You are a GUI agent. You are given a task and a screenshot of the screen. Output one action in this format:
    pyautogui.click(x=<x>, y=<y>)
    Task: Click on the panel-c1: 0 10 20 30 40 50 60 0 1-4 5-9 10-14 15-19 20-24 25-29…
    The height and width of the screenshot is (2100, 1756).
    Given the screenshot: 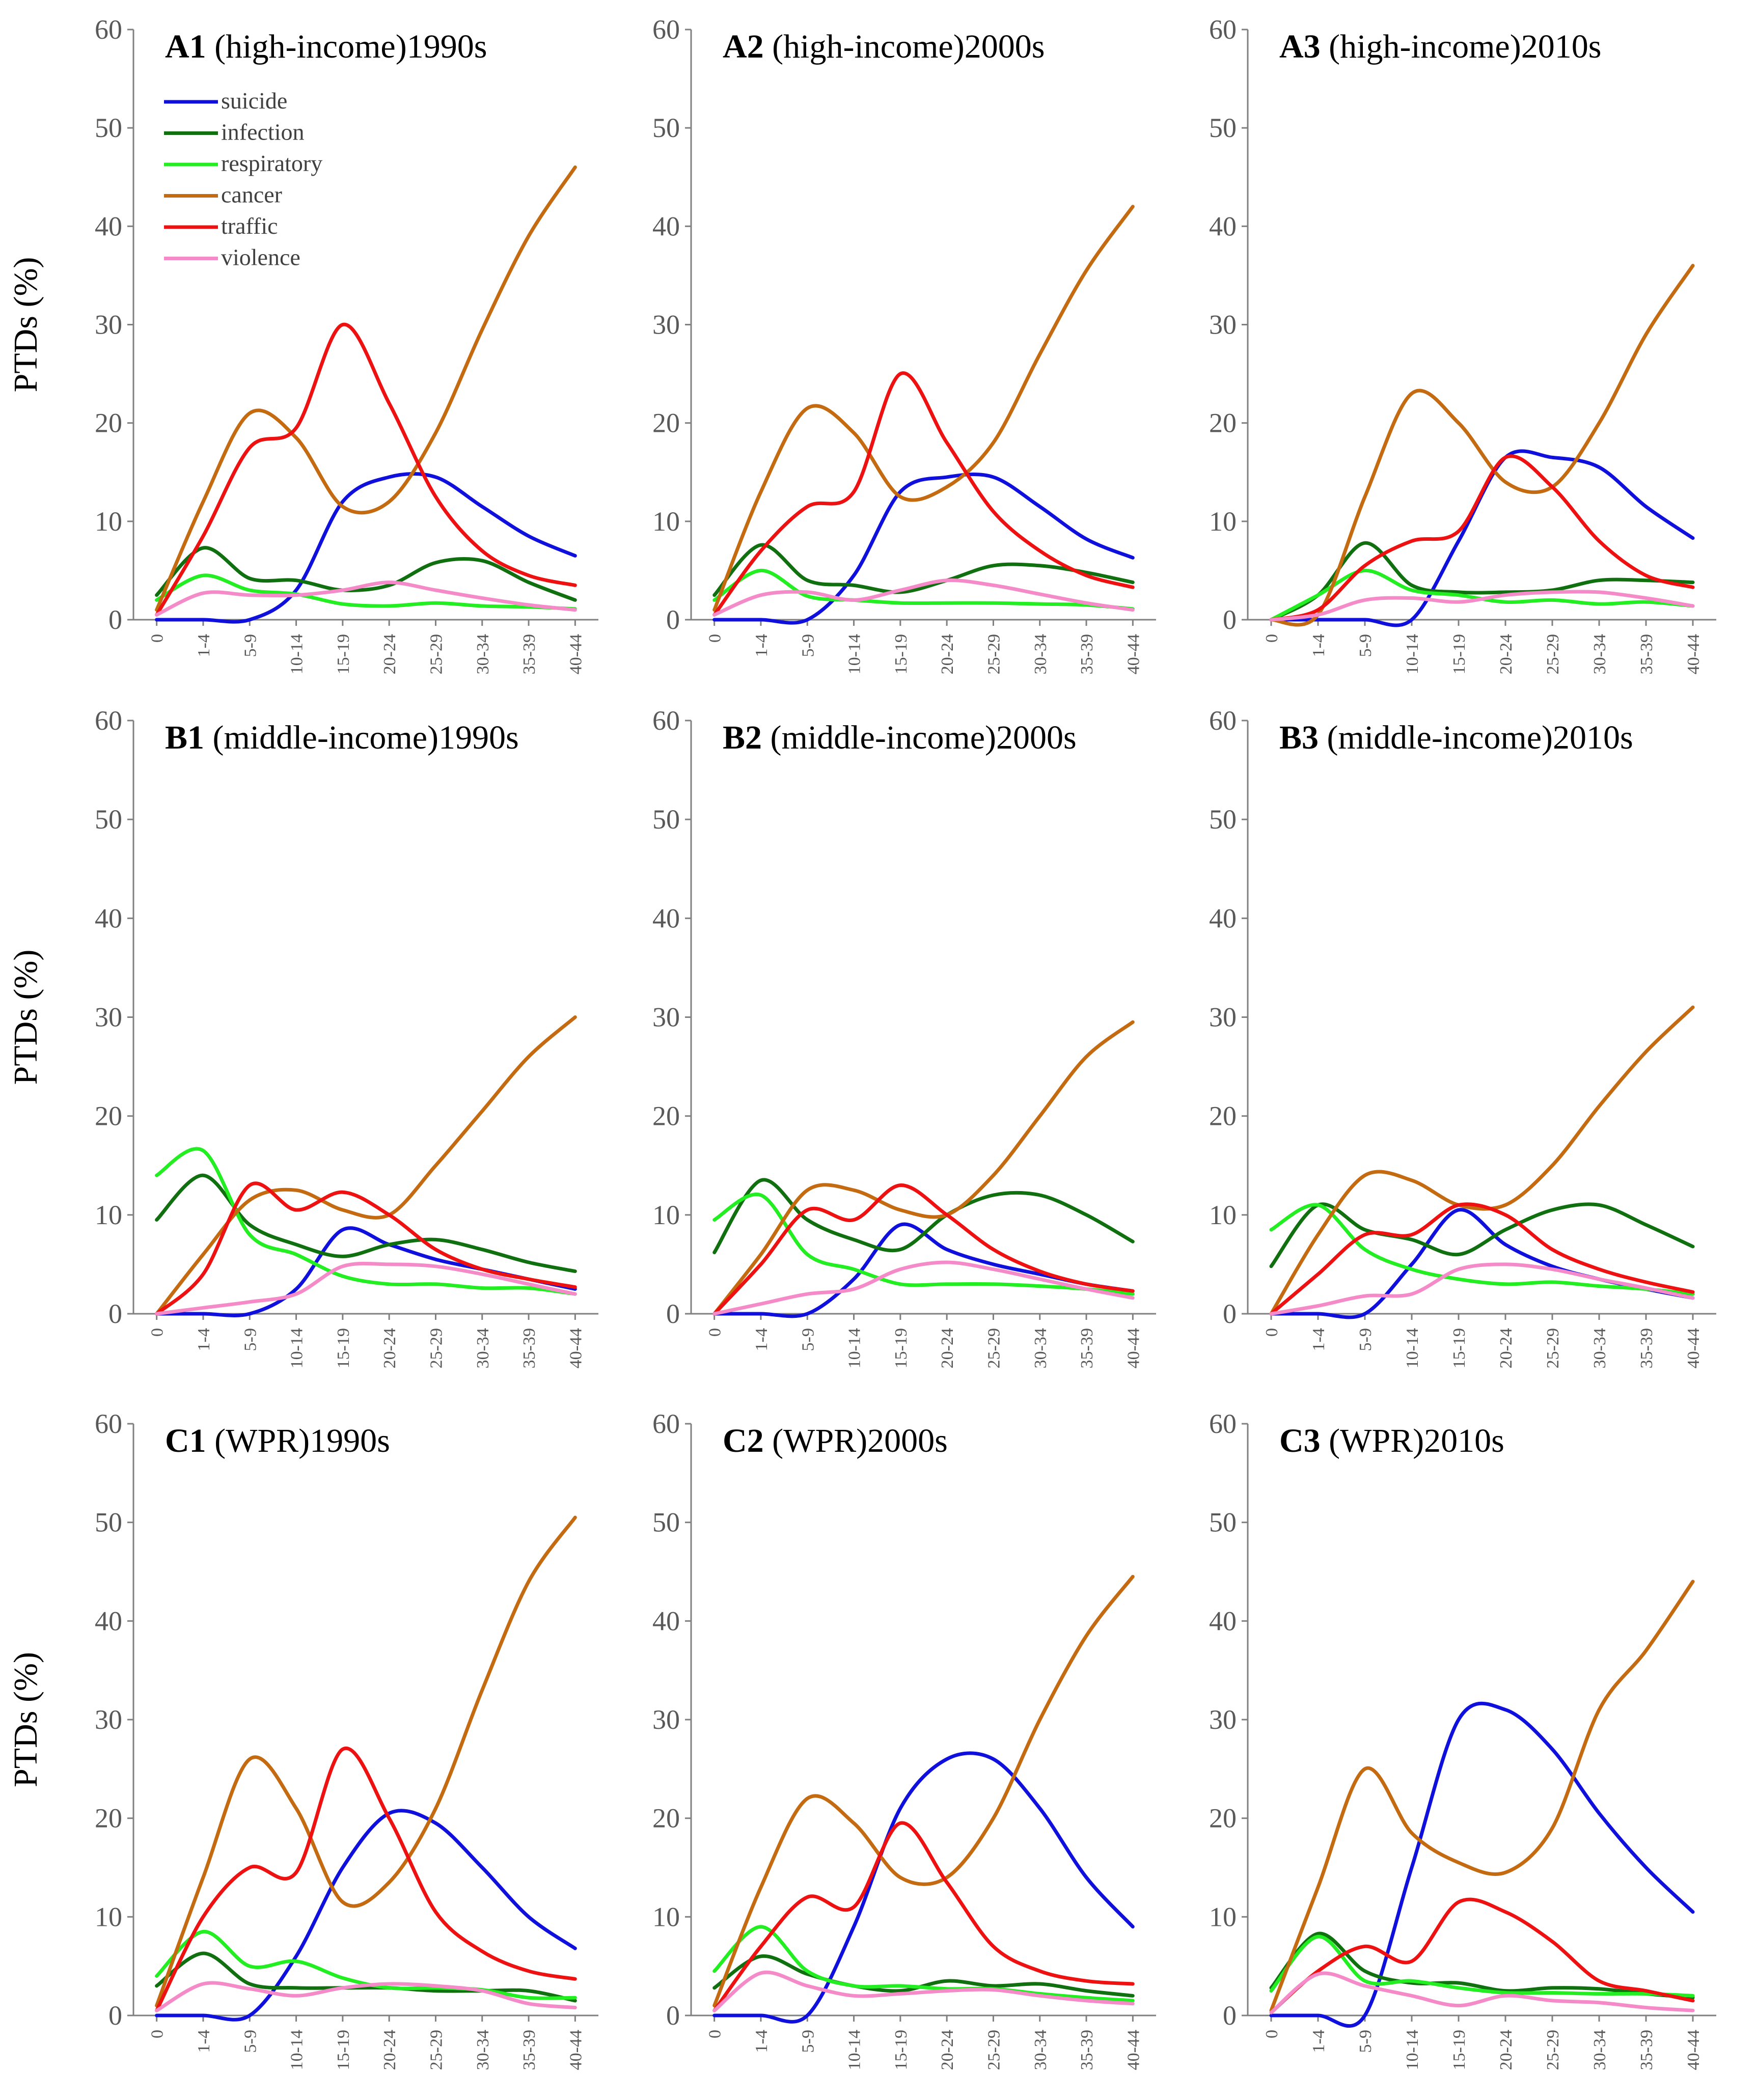 What is the action you would take?
    pyautogui.click(x=303, y=1739)
    